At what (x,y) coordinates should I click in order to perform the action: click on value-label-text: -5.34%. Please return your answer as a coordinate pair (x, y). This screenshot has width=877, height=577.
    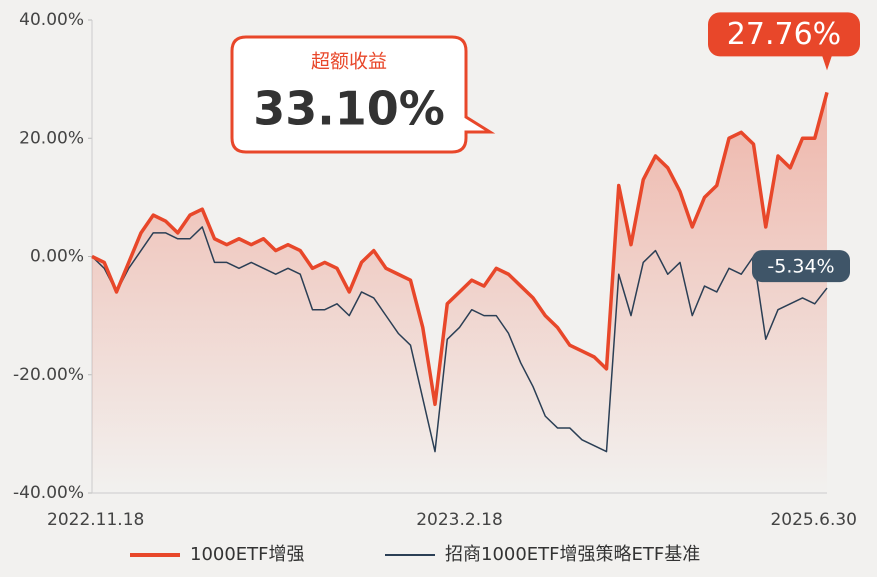
    Looking at the image, I should click on (800, 267).